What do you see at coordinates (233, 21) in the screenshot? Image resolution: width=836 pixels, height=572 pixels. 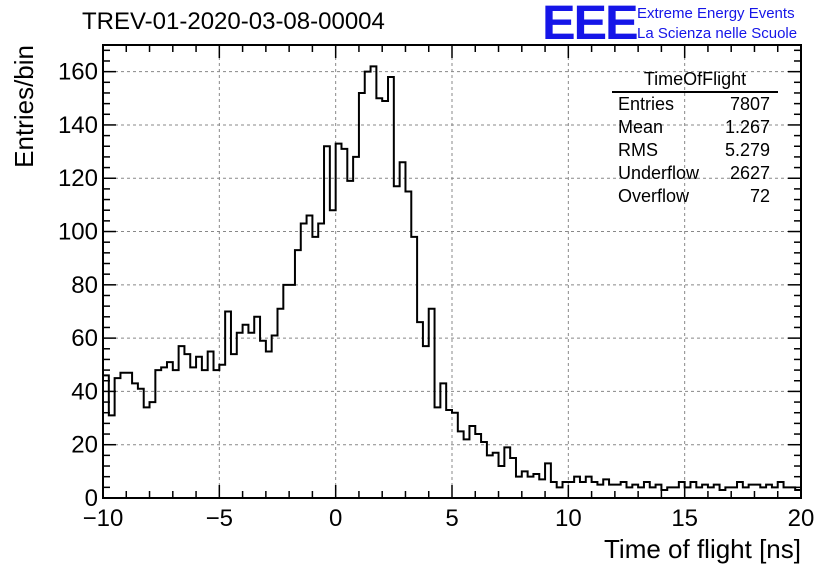 I see `chart-title: TREV-01-2020-03-08-00004` at bounding box center [233, 21].